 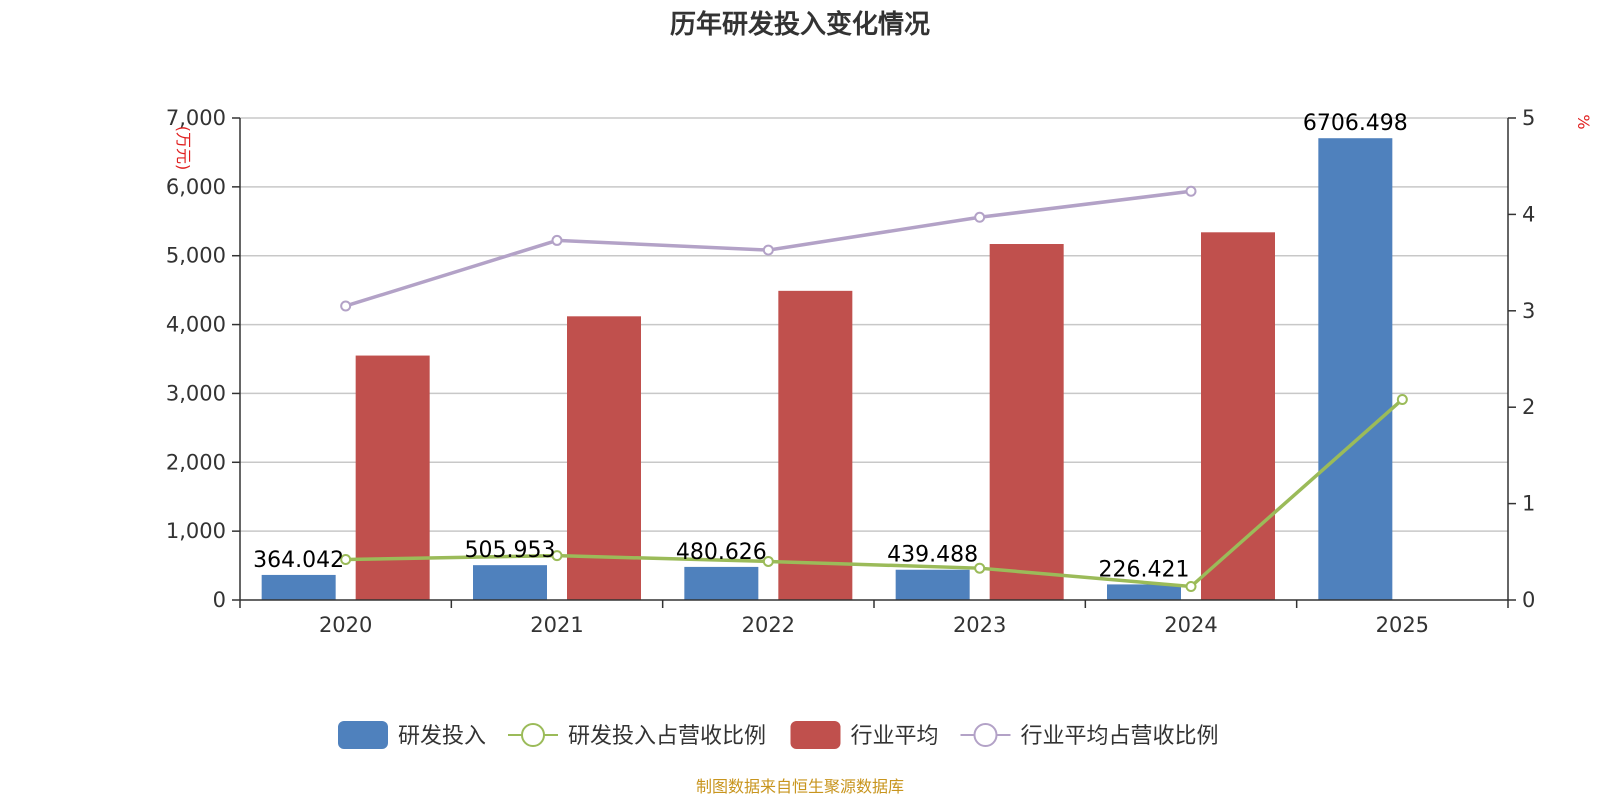 I want to click on legend-label-2: 行业平均, so click(x=895, y=736).